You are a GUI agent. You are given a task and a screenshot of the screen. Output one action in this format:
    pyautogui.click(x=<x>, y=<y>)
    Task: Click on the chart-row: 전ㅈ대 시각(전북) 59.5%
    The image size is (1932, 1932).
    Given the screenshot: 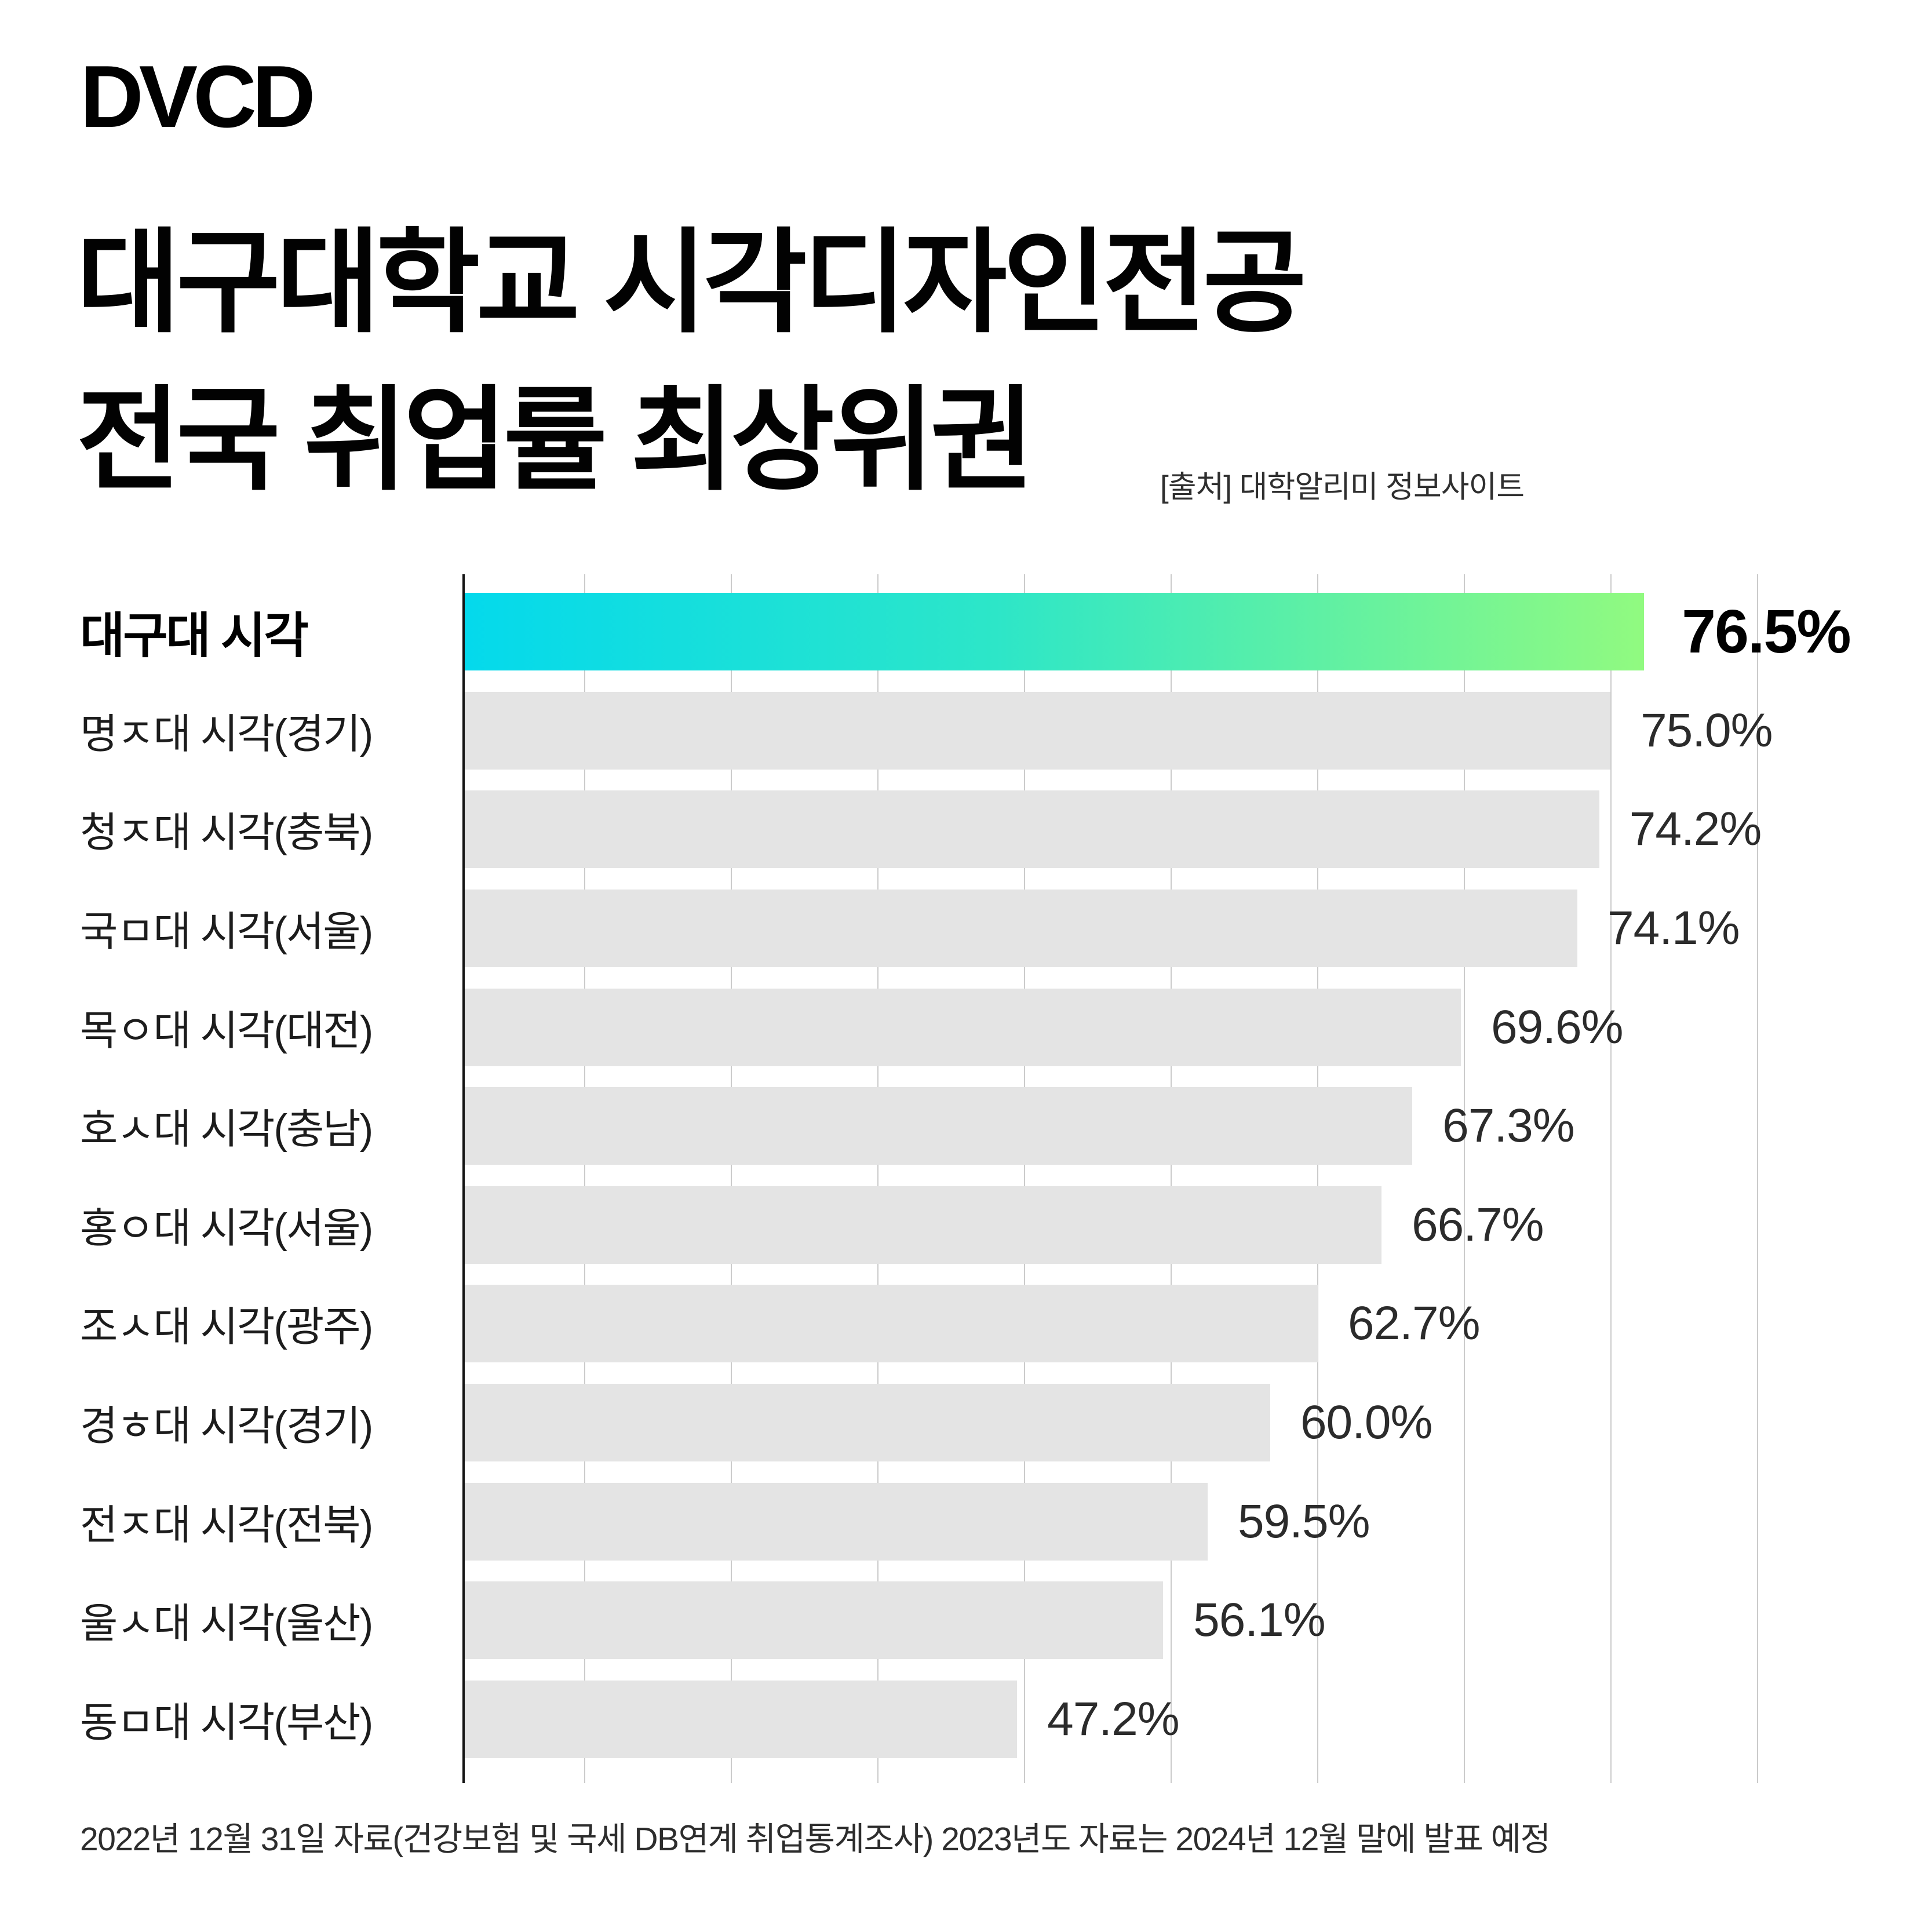 What is the action you would take?
    pyautogui.click(x=966, y=1522)
    